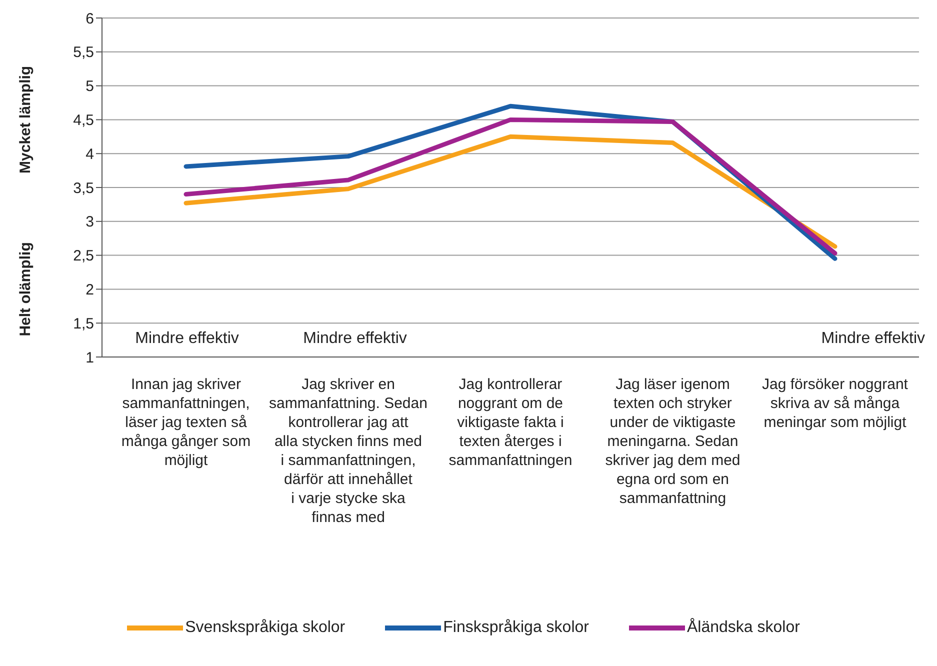  What do you see at coordinates (83, 188) in the screenshot?
I see `y-tick-label: 3,5` at bounding box center [83, 188].